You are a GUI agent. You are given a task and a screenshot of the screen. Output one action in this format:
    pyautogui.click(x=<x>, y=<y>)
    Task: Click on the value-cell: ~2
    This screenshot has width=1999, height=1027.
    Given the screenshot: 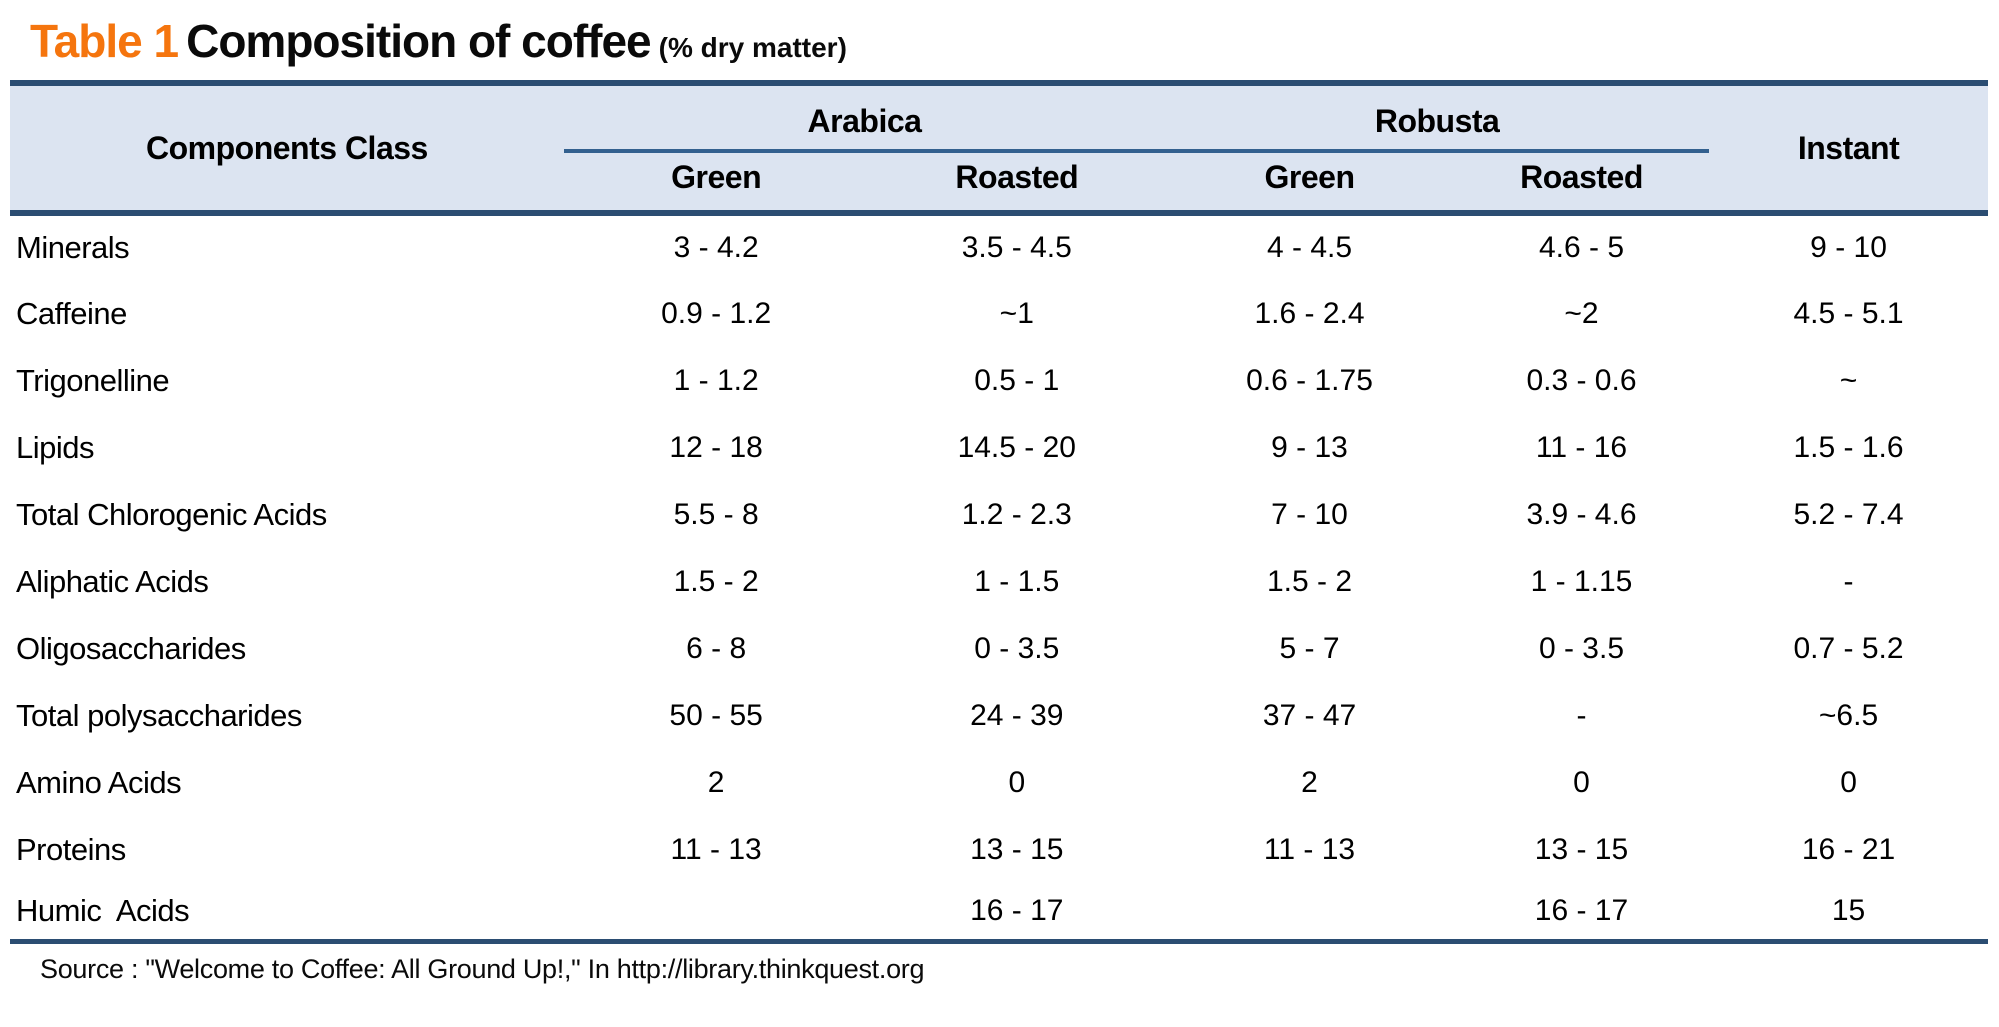 What is the action you would take?
    pyautogui.click(x=1581, y=313)
    